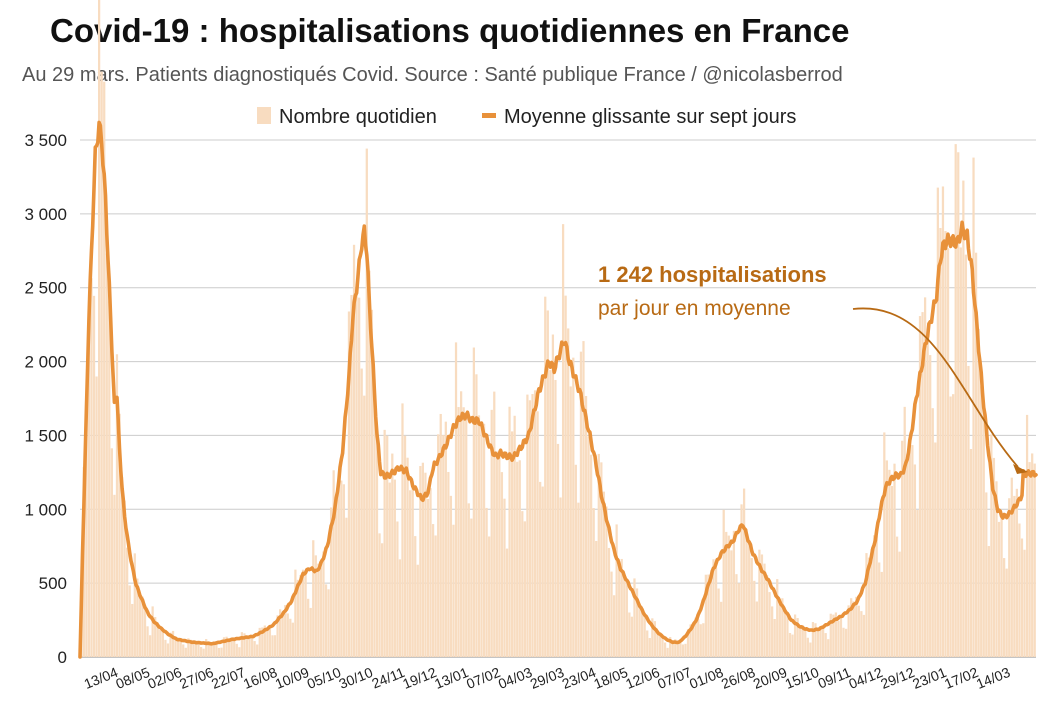  Describe the element at coordinates (45, 399) in the screenshot. I see `y-axis: 0 500 1 000 1 500 2 000 2 500 3 000 3 500` at that location.